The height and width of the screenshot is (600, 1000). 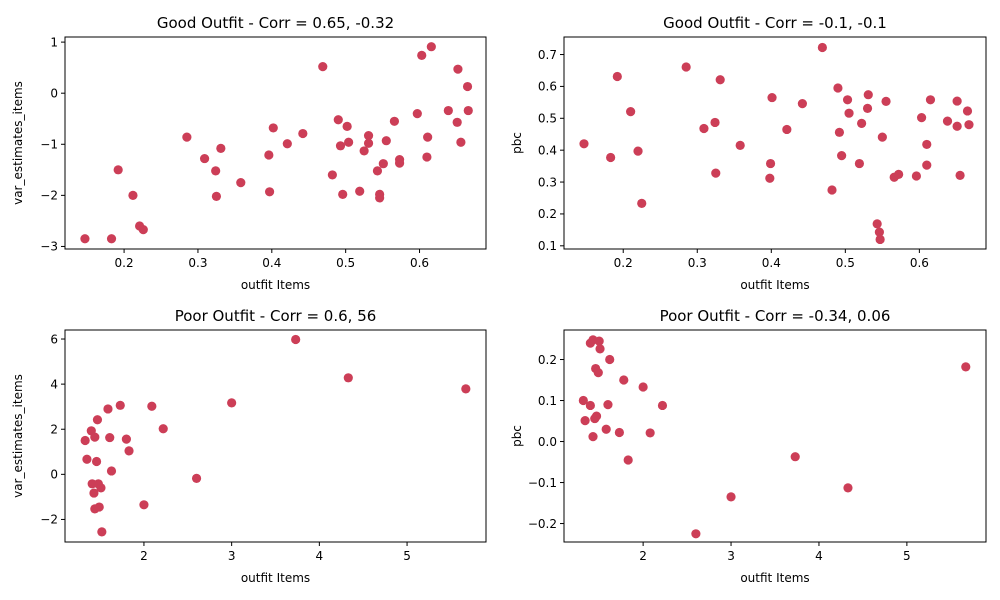 I want to click on y-tick-label: 6, so click(x=54, y=339).